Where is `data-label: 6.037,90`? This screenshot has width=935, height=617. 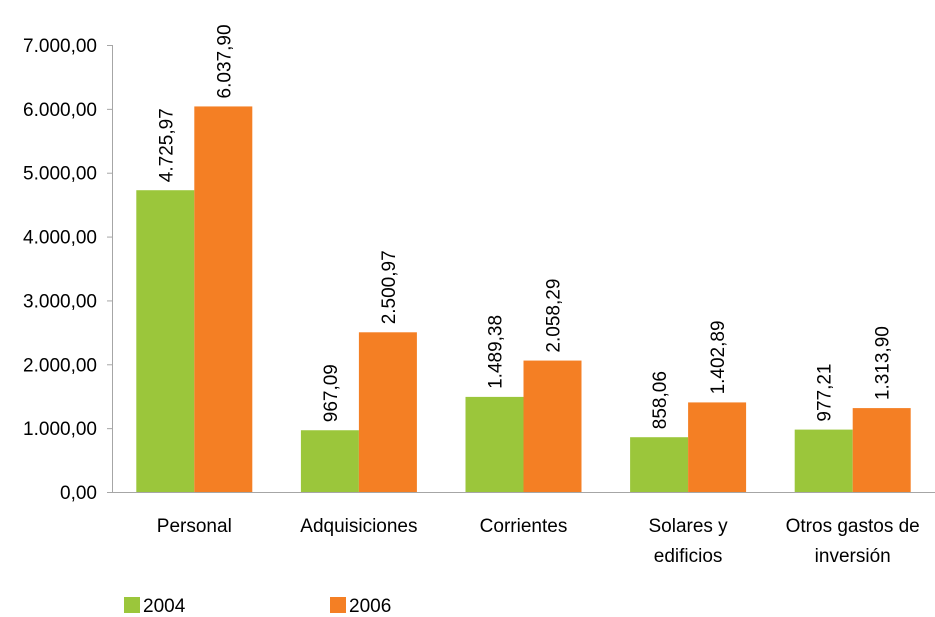
data-label: 6.037,90 is located at coordinates (224, 61).